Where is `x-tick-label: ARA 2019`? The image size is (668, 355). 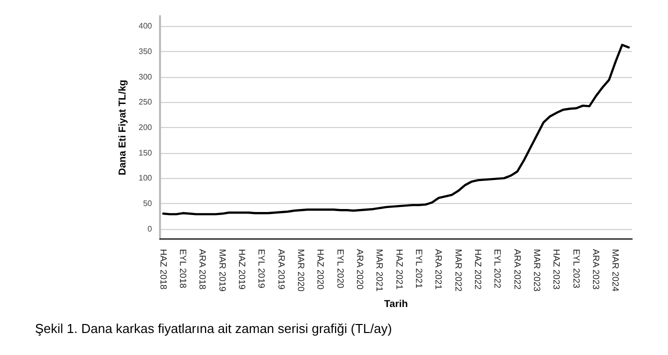 x-tick-label: ARA 2019 is located at coordinates (281, 269).